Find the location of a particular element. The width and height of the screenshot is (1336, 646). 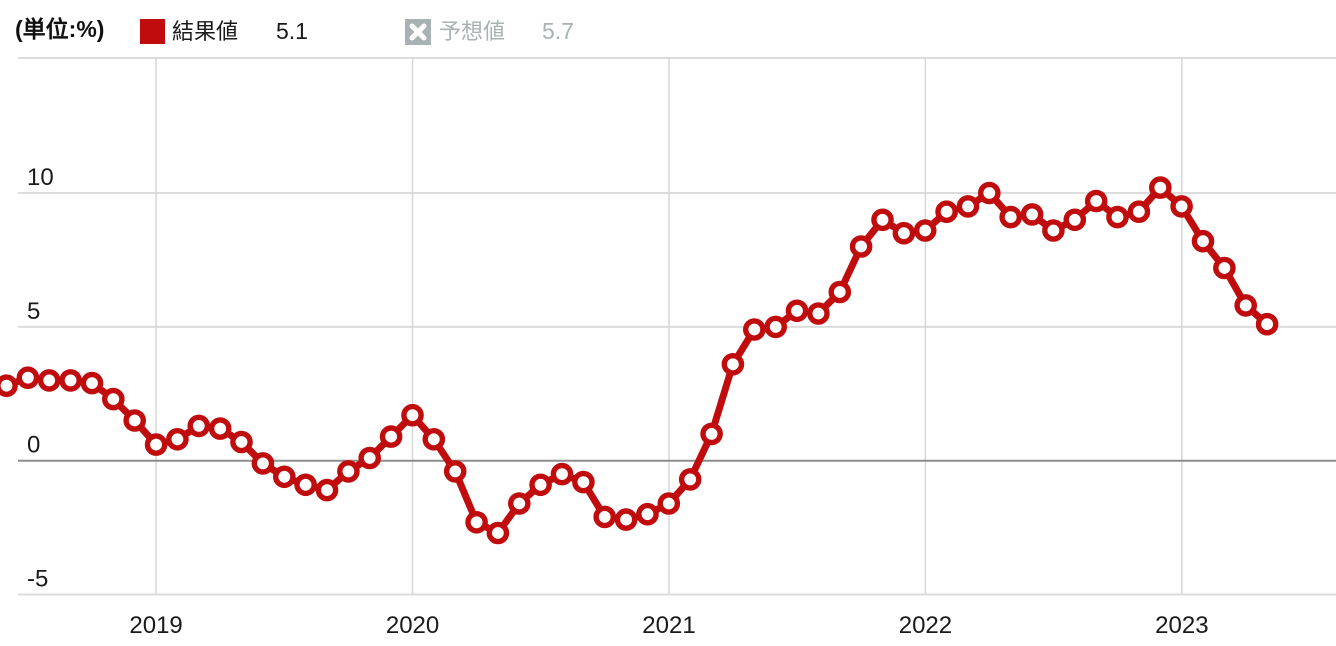

result-value: 5.1 is located at coordinates (292, 31).